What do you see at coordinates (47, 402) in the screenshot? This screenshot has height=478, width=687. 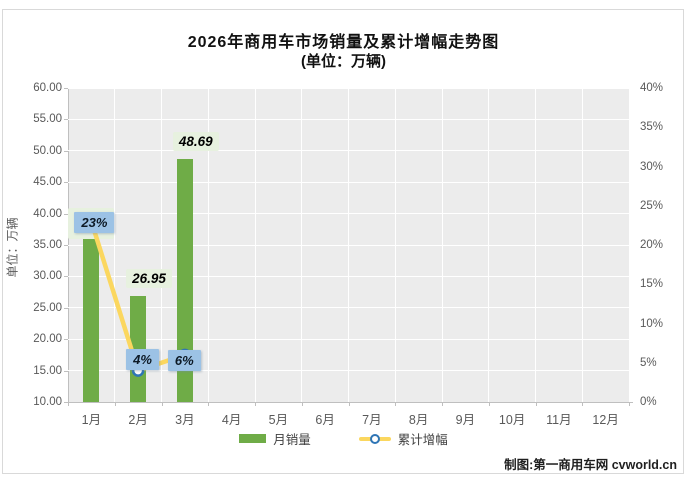 I see `left-axis-tick-label: 10.00` at bounding box center [47, 402].